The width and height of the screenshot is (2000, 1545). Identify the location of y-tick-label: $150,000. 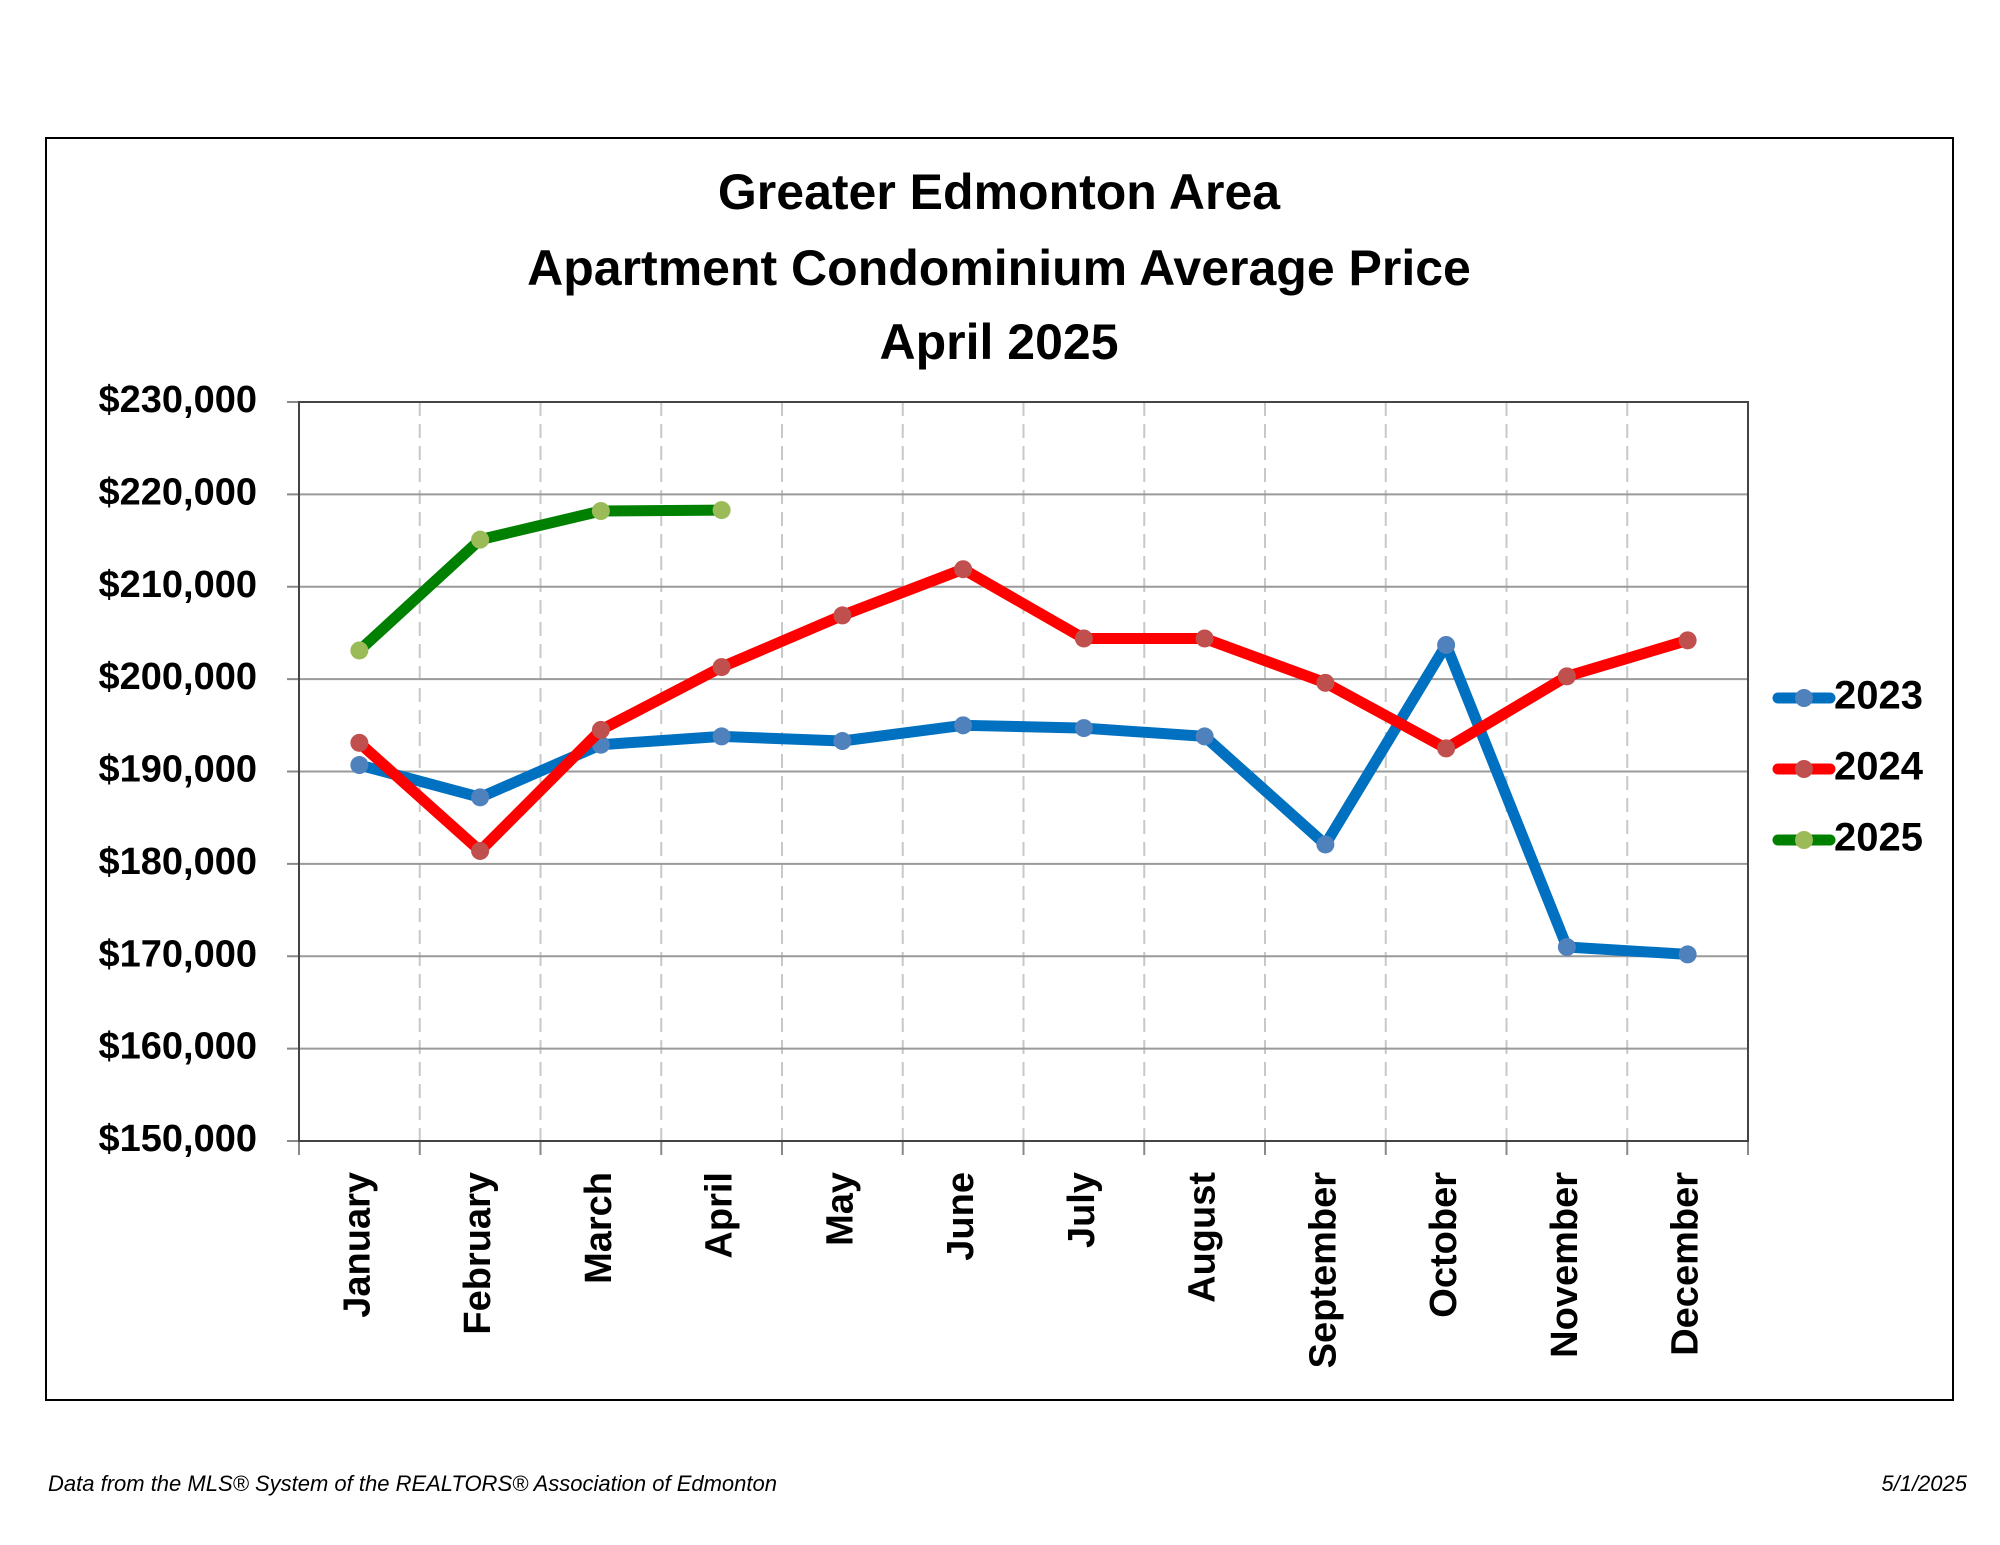
(178, 1139).